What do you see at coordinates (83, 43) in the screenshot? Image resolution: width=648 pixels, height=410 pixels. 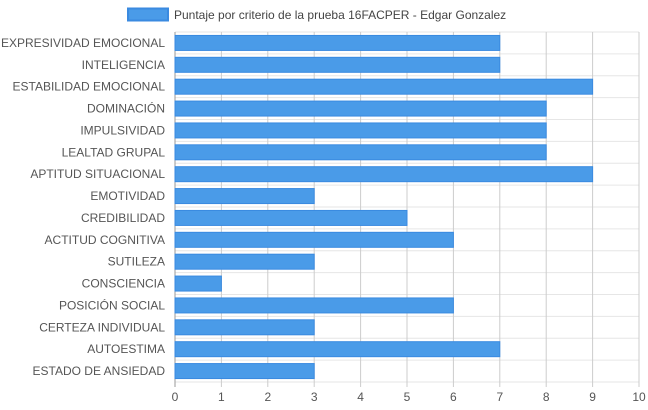 I see `category-label: EXPRESIVIDAD EMOCIONAL` at bounding box center [83, 43].